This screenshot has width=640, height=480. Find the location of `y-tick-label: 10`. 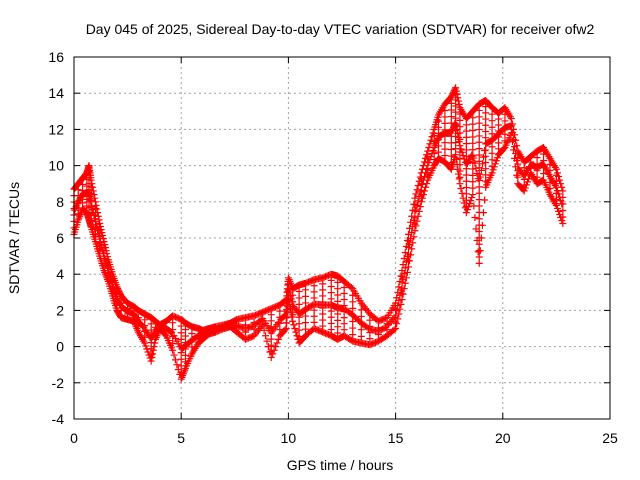

y-tick-label: 10 is located at coordinates (56, 166).